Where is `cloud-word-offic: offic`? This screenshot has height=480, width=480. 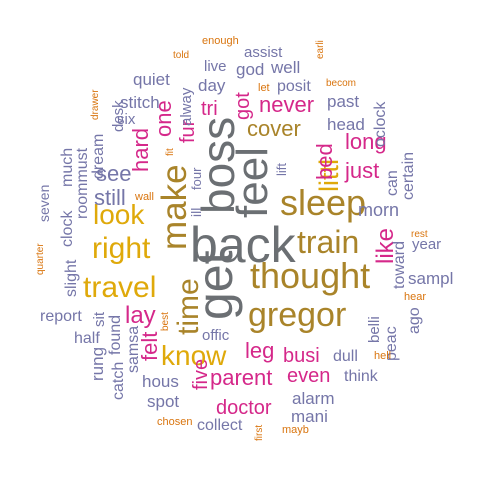 cloud-word-offic: offic is located at coordinates (216, 335).